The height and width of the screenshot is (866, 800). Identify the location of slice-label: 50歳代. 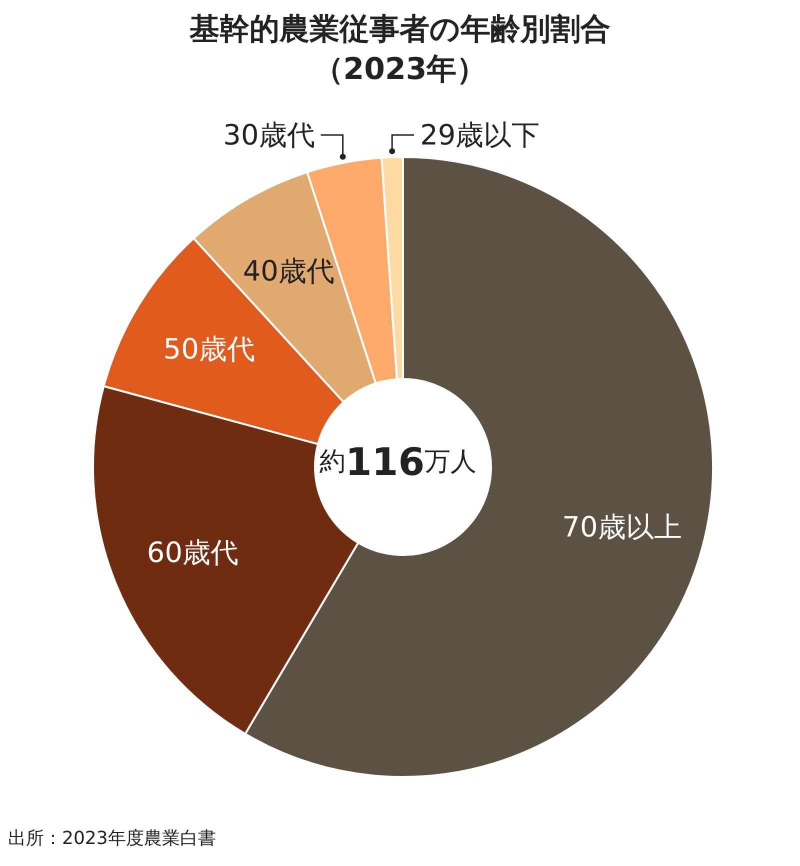
(209, 349).